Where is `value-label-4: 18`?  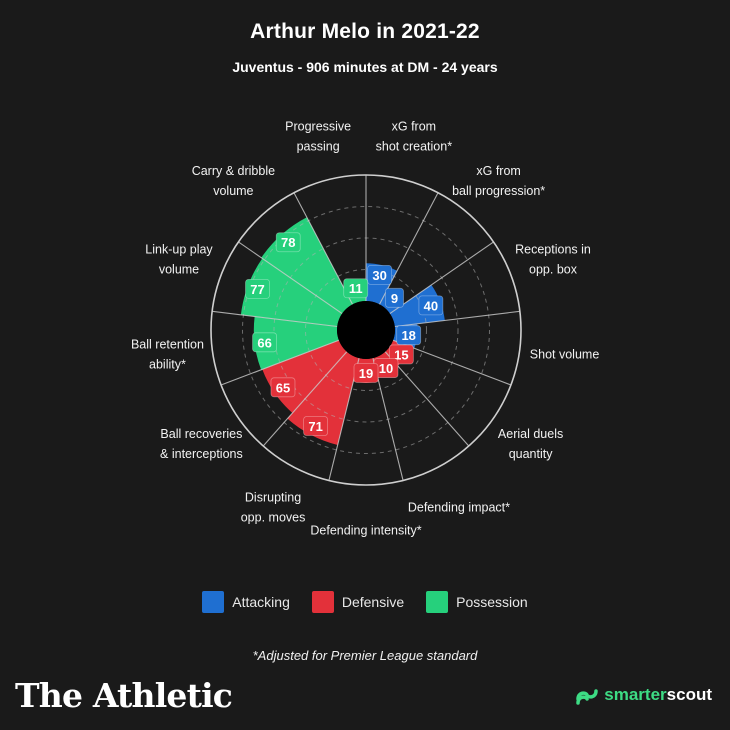 value-label-4: 18 is located at coordinates (408, 335).